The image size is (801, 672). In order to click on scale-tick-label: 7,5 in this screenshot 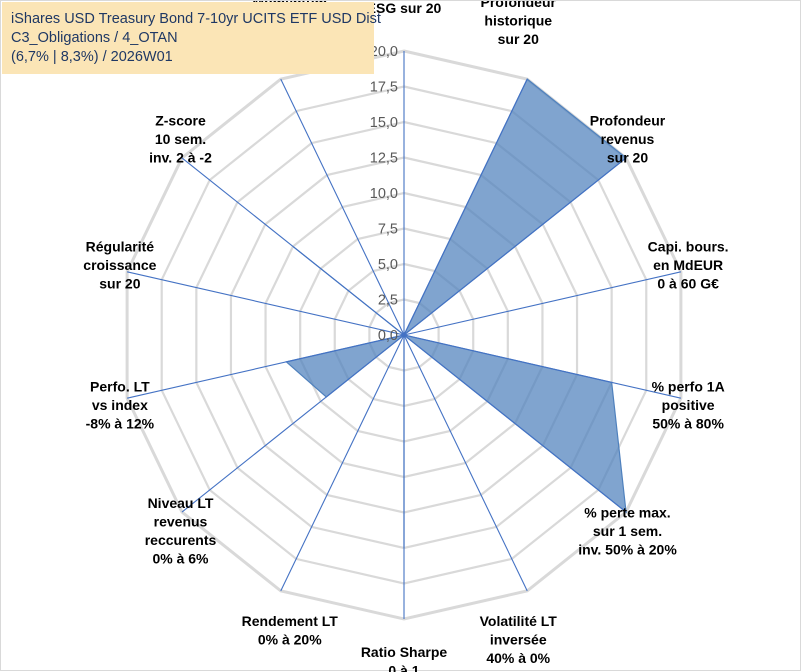, I will do `click(388, 230)`.